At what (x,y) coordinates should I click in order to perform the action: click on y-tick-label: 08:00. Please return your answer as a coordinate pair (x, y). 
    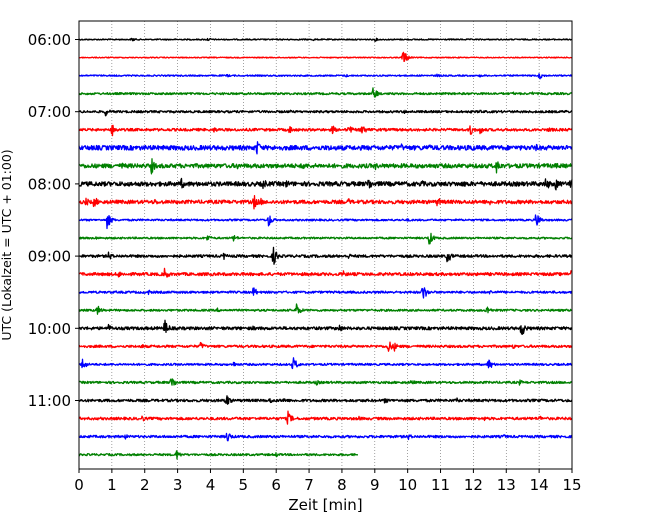
    Looking at the image, I should click on (49, 184).